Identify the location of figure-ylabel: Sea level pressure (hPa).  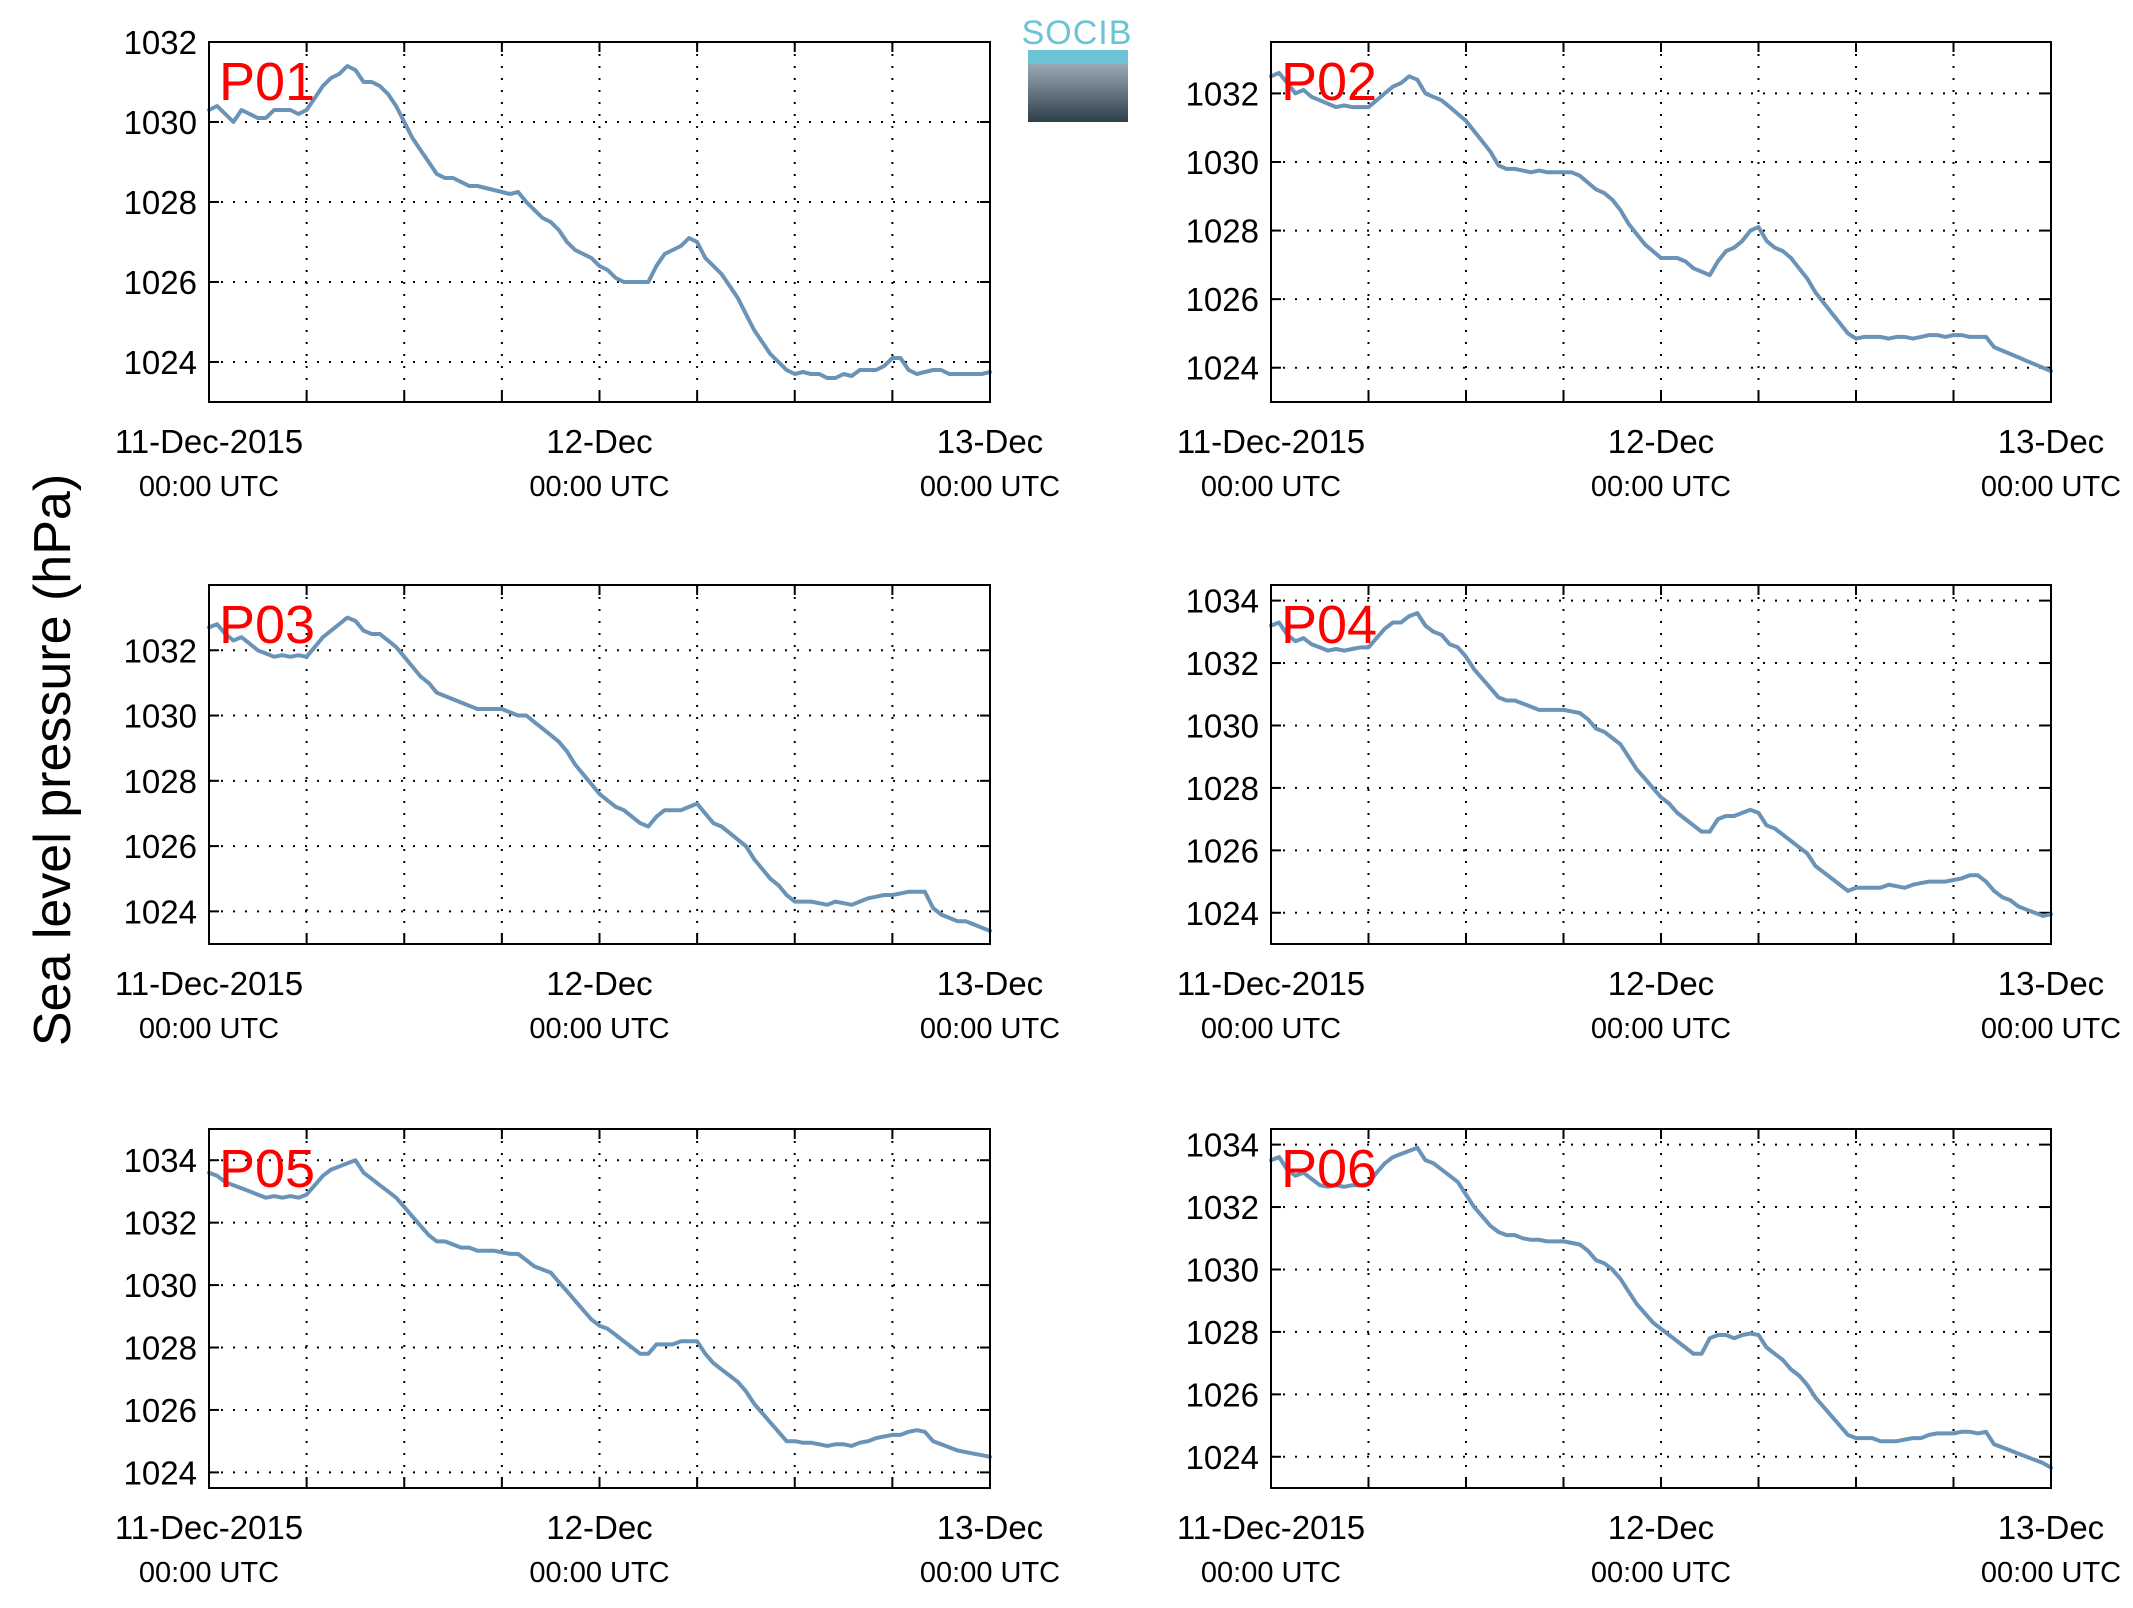
(53, 760).